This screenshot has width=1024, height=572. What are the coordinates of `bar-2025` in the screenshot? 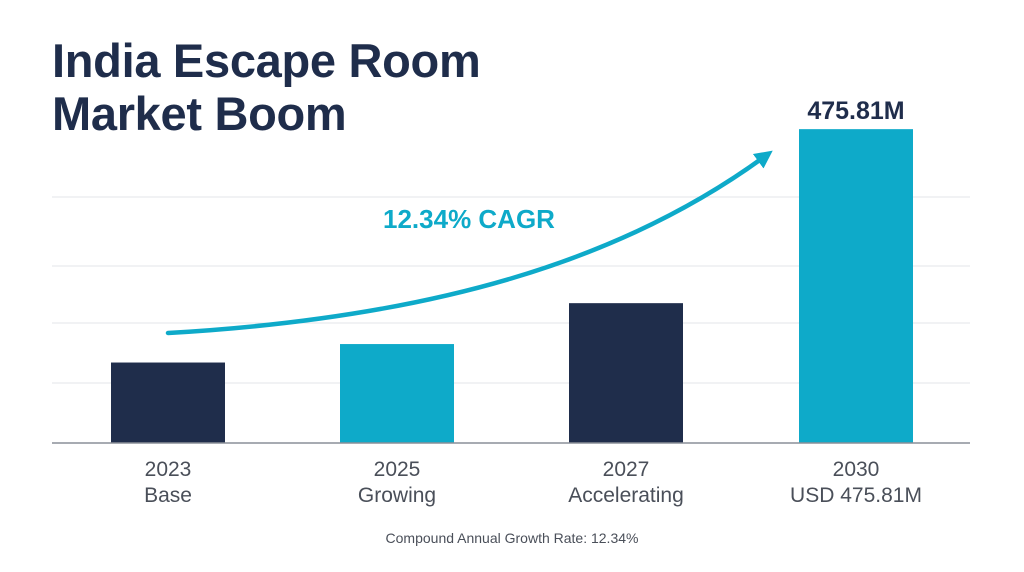 It's located at (397, 393).